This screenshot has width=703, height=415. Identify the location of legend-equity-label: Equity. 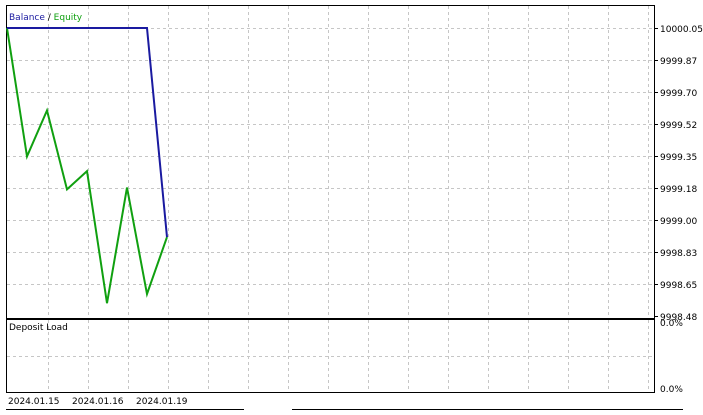
(68, 18).